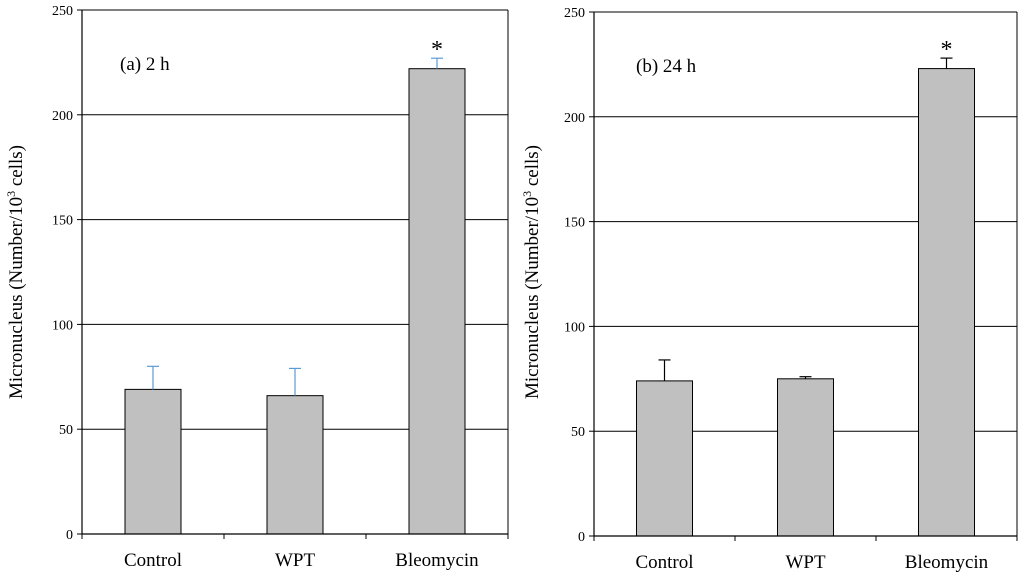 The height and width of the screenshot is (580, 1024). I want to click on panel-title: (a) 2 h, so click(145, 64).